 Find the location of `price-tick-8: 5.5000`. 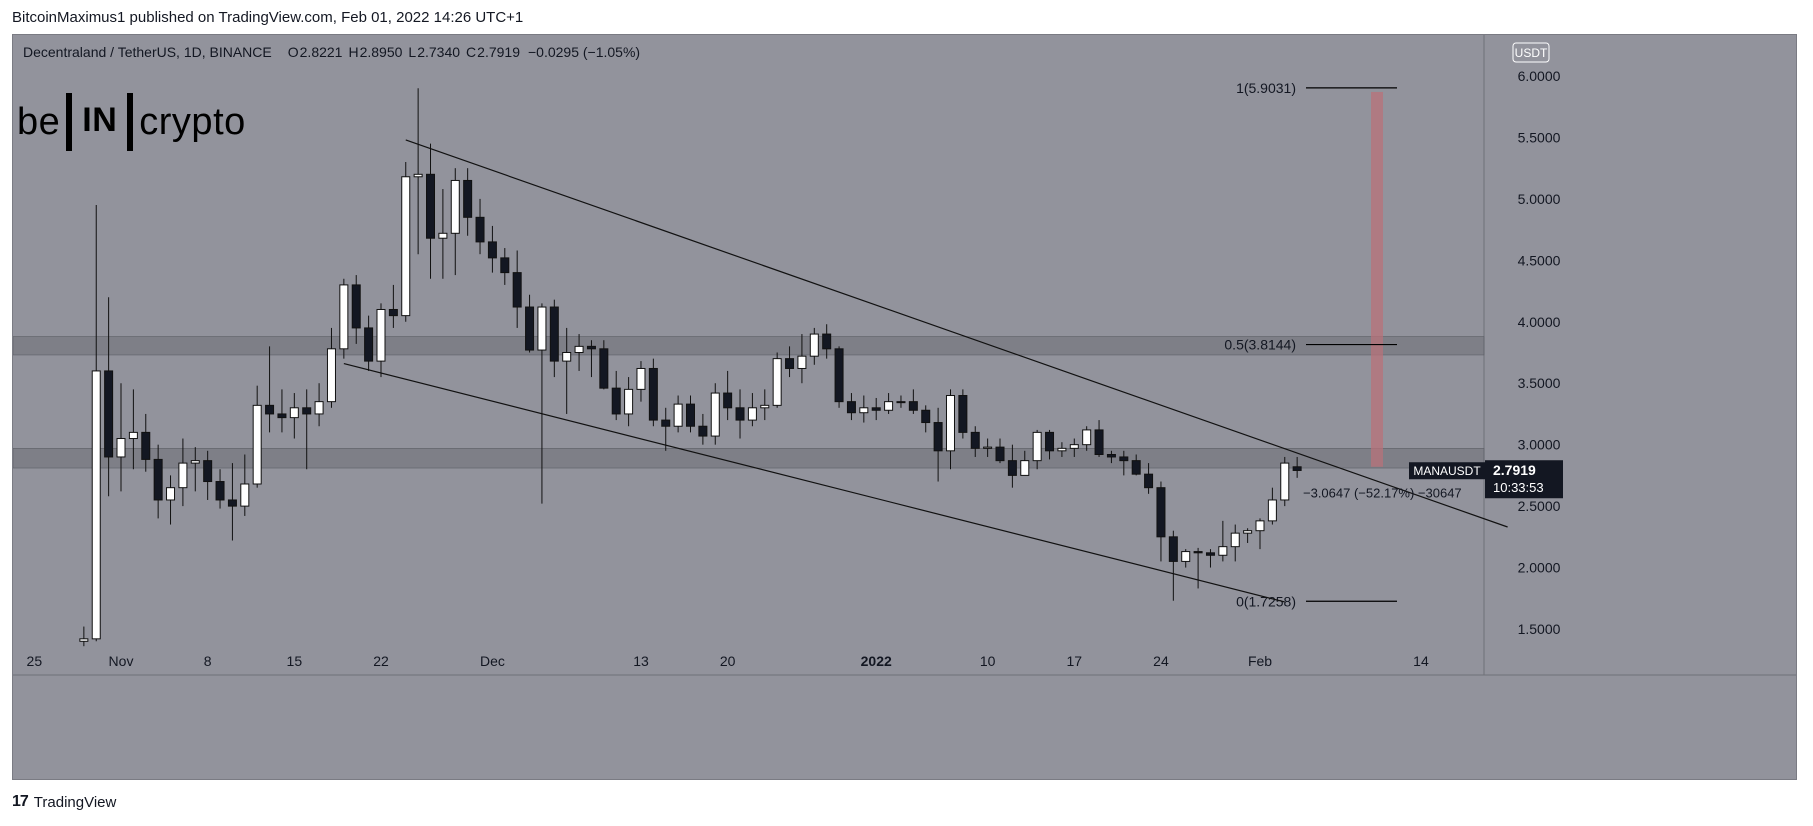

price-tick-8: 5.5000 is located at coordinates (1539, 137).